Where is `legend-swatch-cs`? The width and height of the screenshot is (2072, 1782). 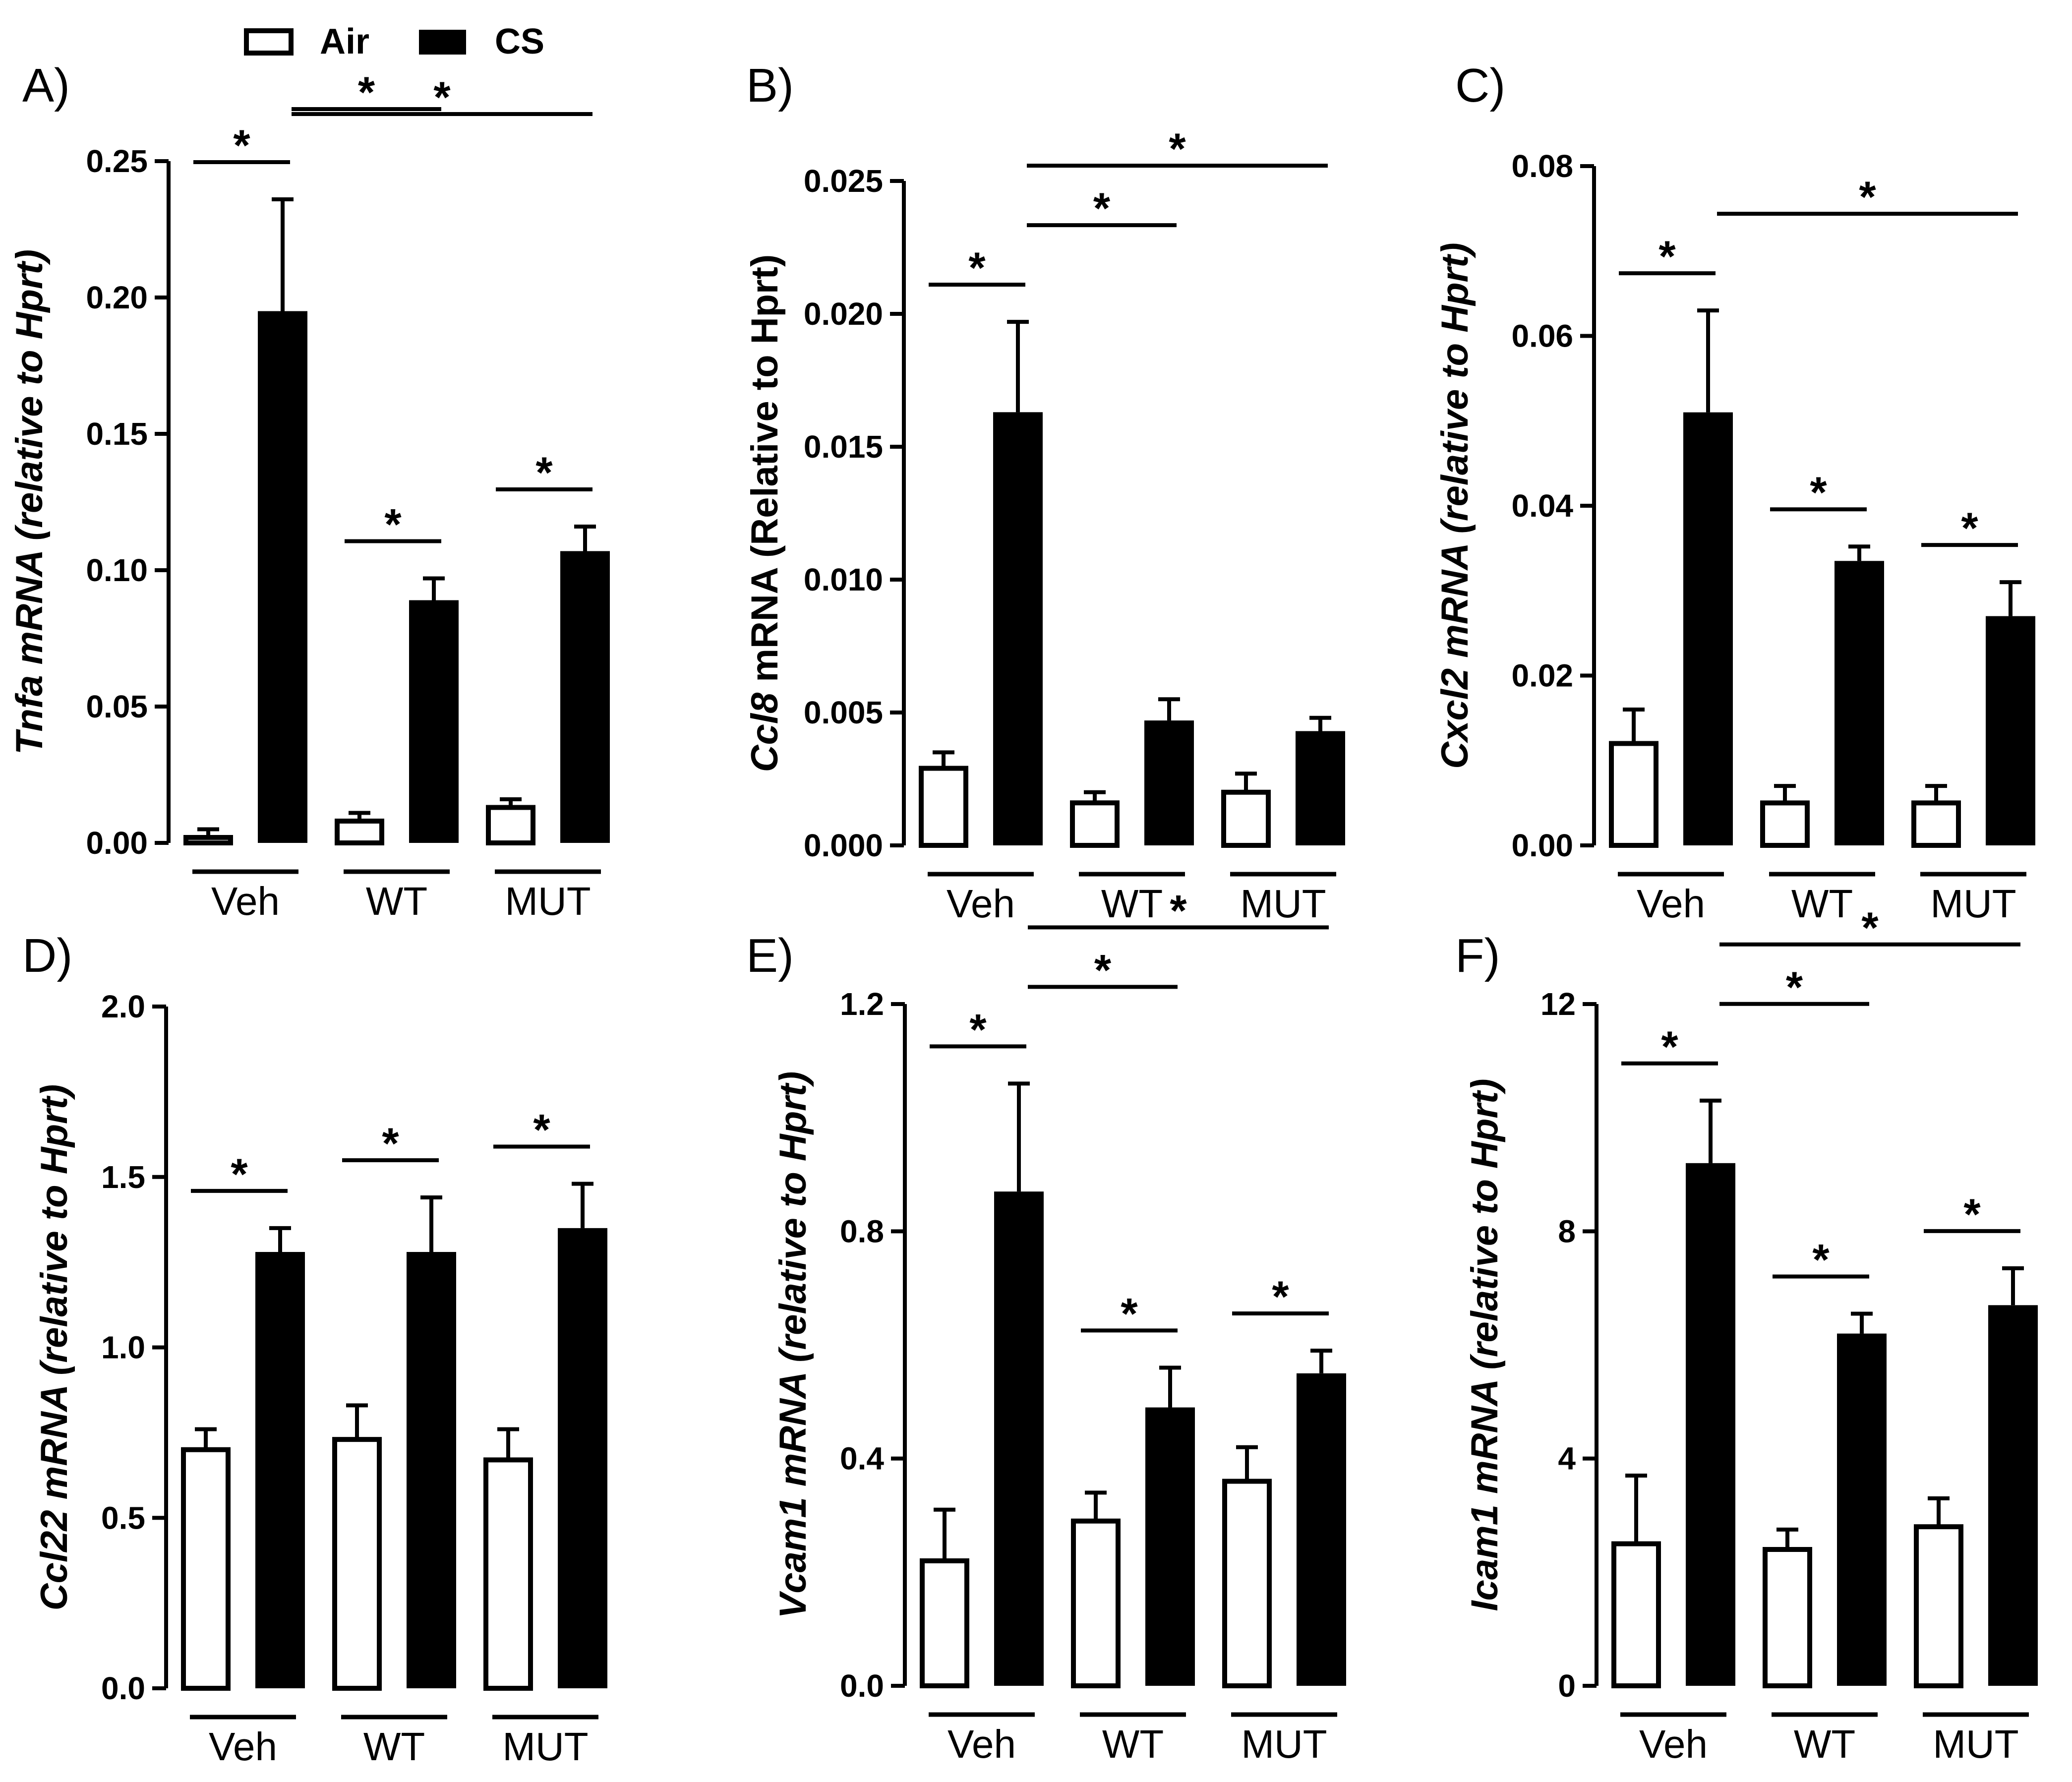
legend-swatch-cs is located at coordinates (443, 43).